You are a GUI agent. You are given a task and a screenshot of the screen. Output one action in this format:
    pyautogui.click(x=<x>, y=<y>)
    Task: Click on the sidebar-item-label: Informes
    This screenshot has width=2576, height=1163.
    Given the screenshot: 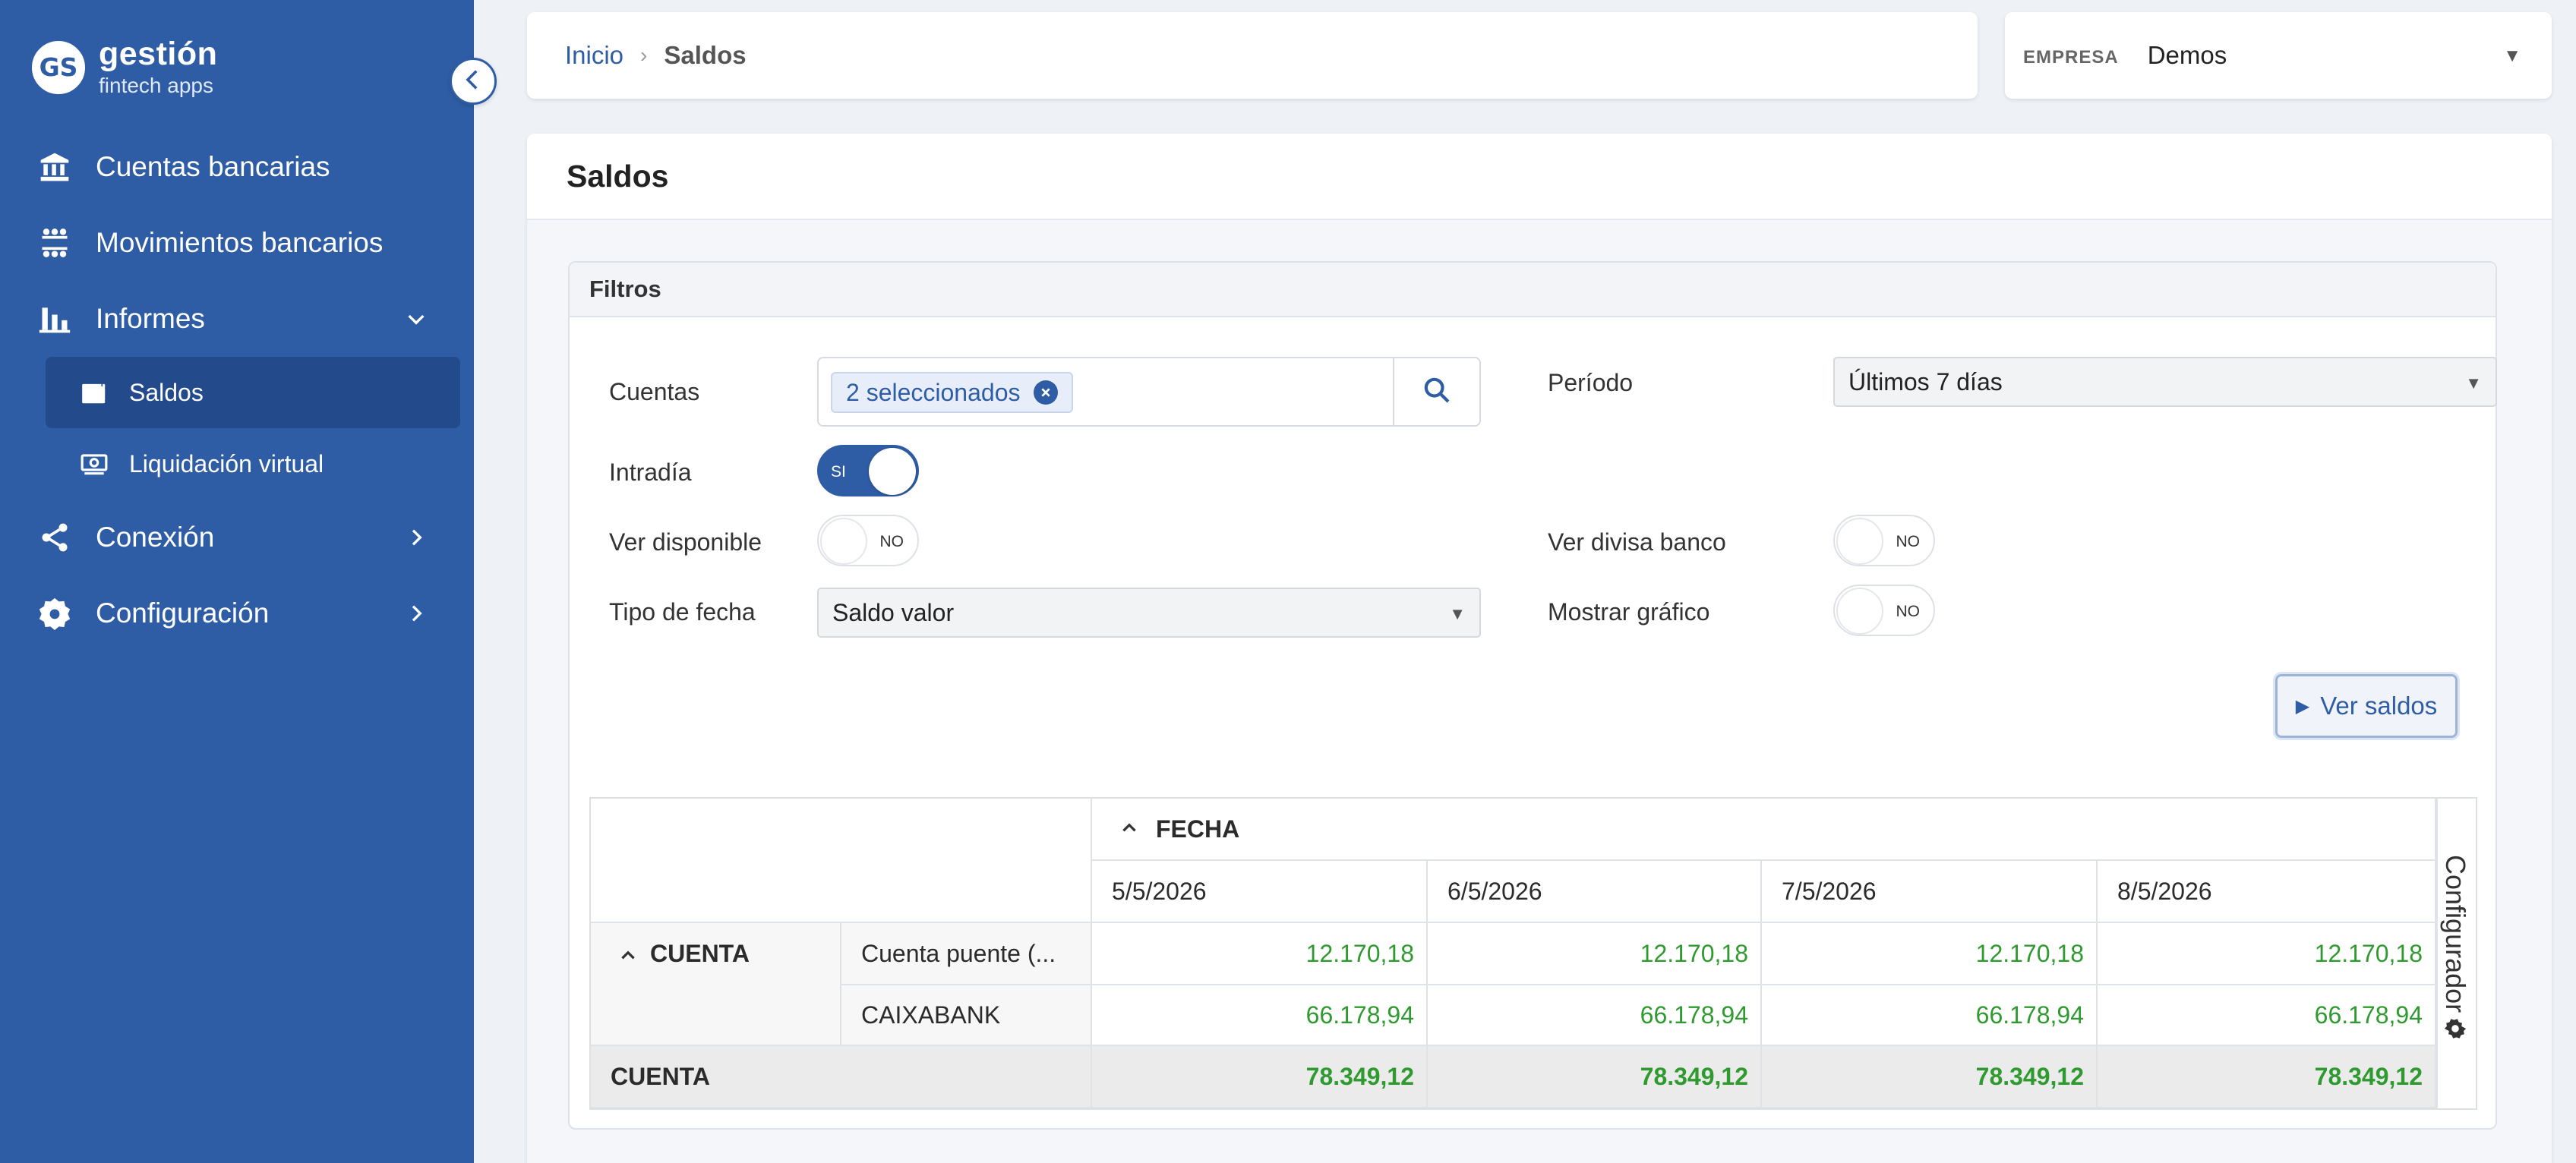 What is the action you would take?
    pyautogui.click(x=150, y=318)
    